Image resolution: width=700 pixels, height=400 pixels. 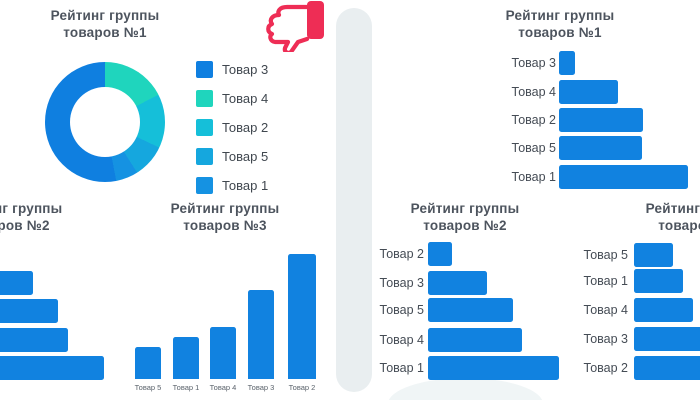 I want to click on chart-title-good-2: Рейтинг группы товаров №2, so click(x=465, y=217).